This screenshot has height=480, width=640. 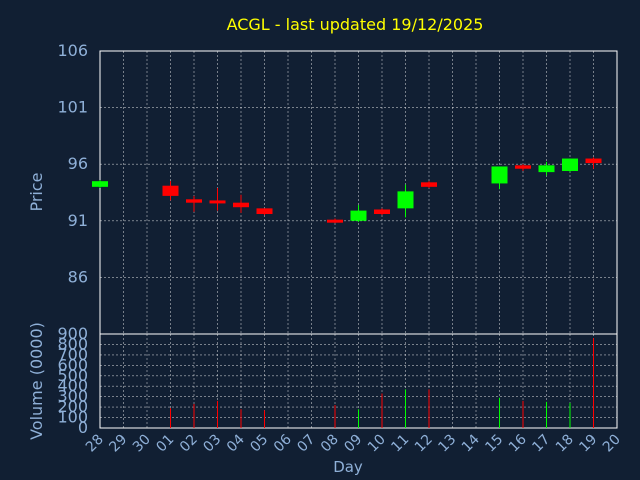 What do you see at coordinates (72, 406) in the screenshot?
I see `volume-tick-label: 200` at bounding box center [72, 406].